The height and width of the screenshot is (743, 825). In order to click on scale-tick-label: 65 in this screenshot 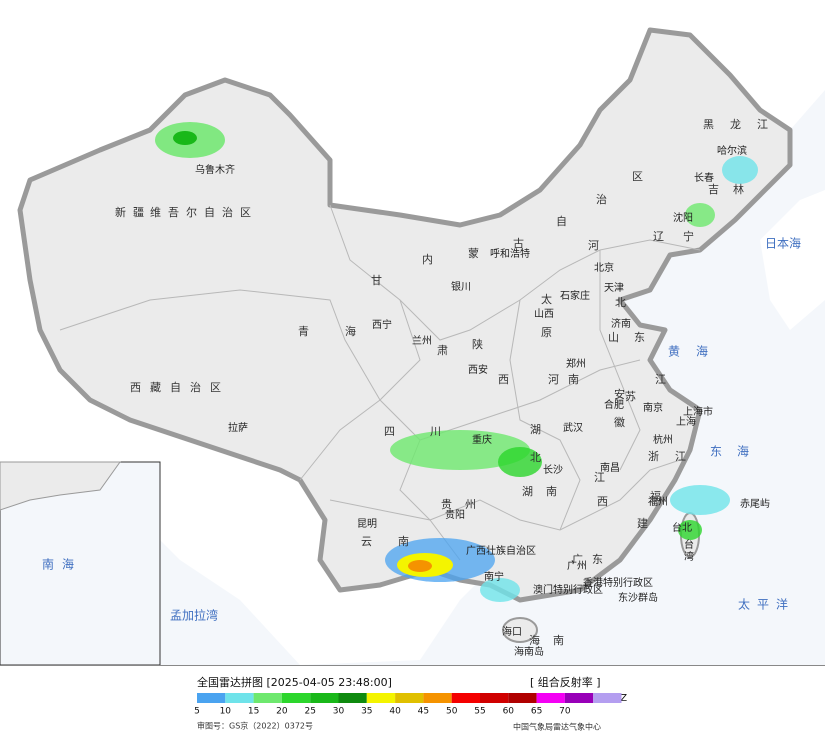, I will do `click(536, 712)`.